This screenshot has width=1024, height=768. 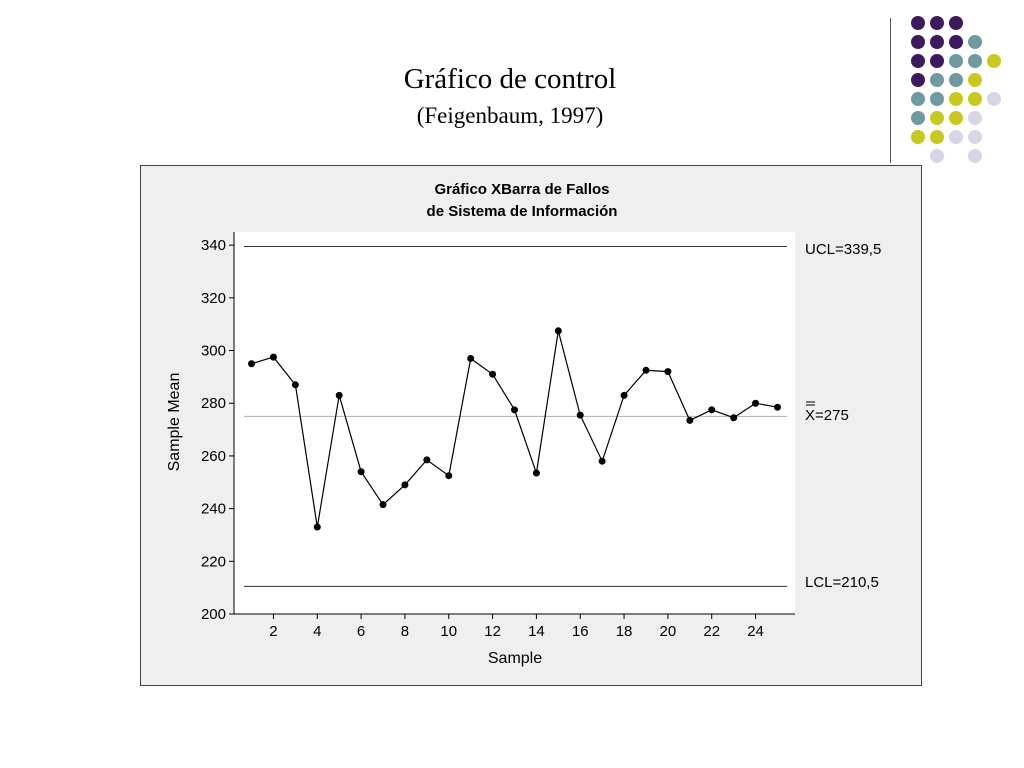 I want to click on center-label: X=275, so click(x=827, y=415).